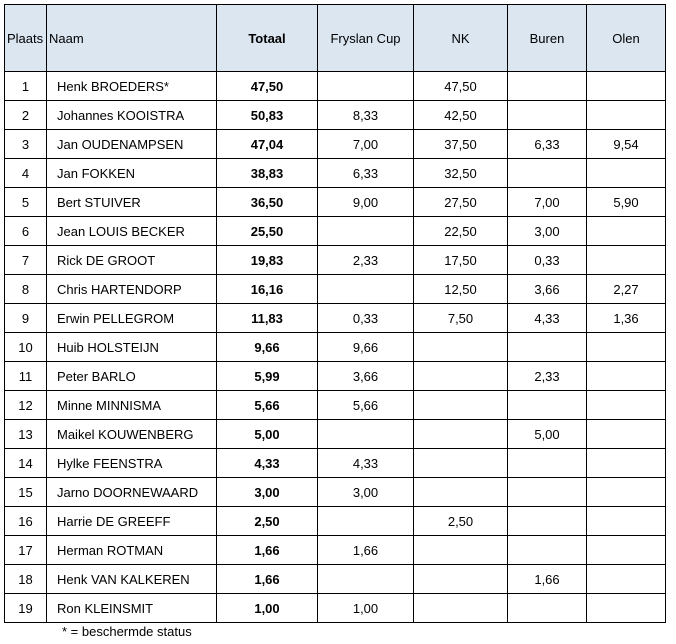 This screenshot has width=676, height=644. I want to click on table-row: 8 Chris HARTENDORP 16,16 12,50 3,66 2,27, so click(335, 289).